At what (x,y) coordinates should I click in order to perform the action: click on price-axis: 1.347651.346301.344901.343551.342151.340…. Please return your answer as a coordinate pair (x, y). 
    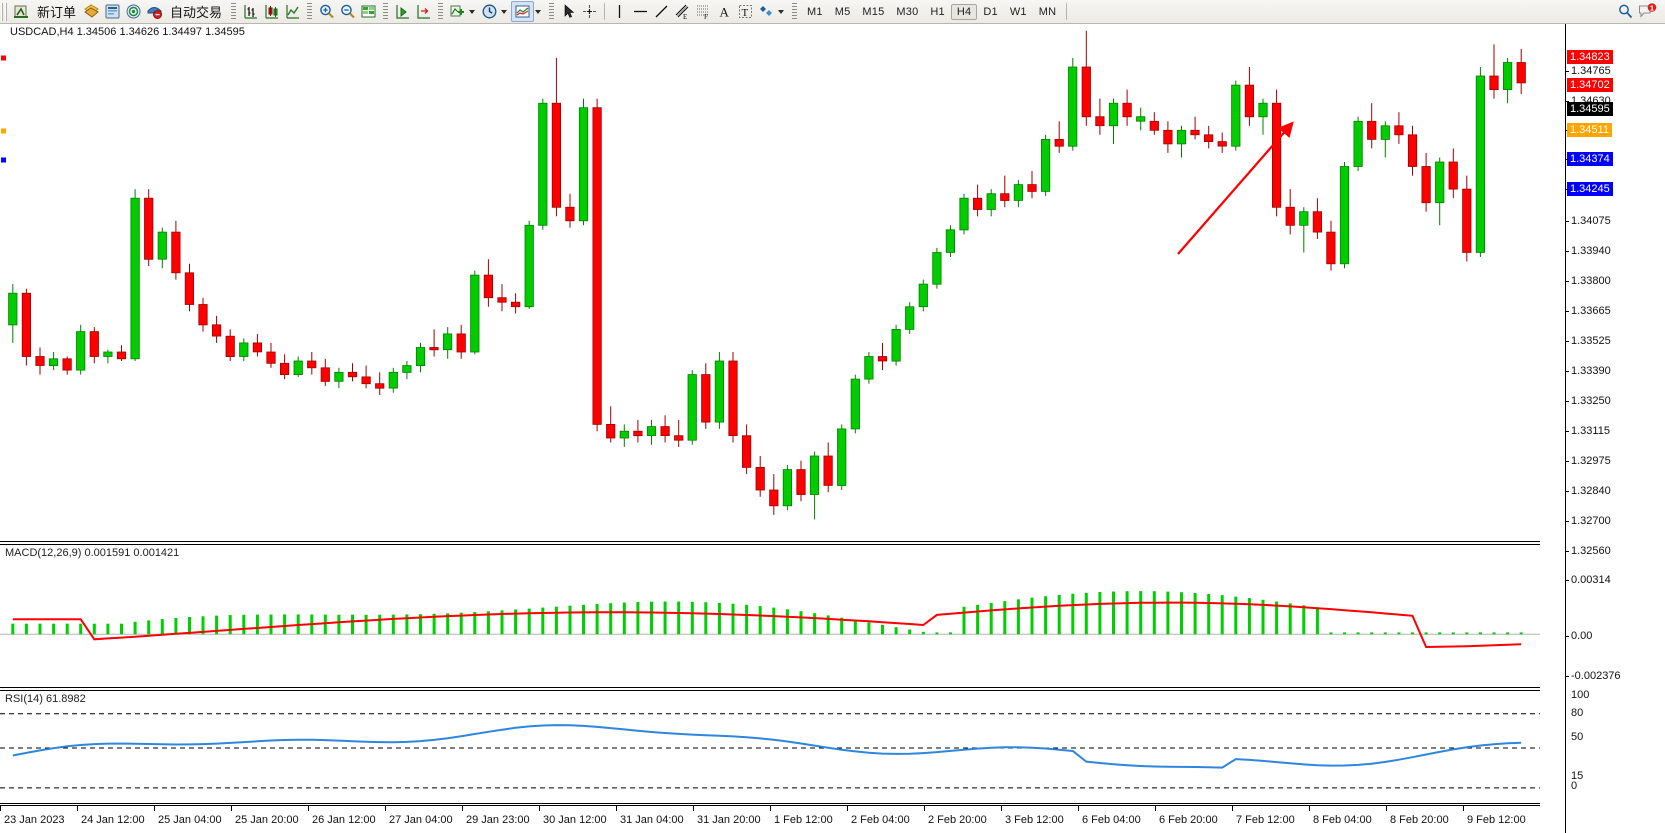
    Looking at the image, I should click on (1615, 428).